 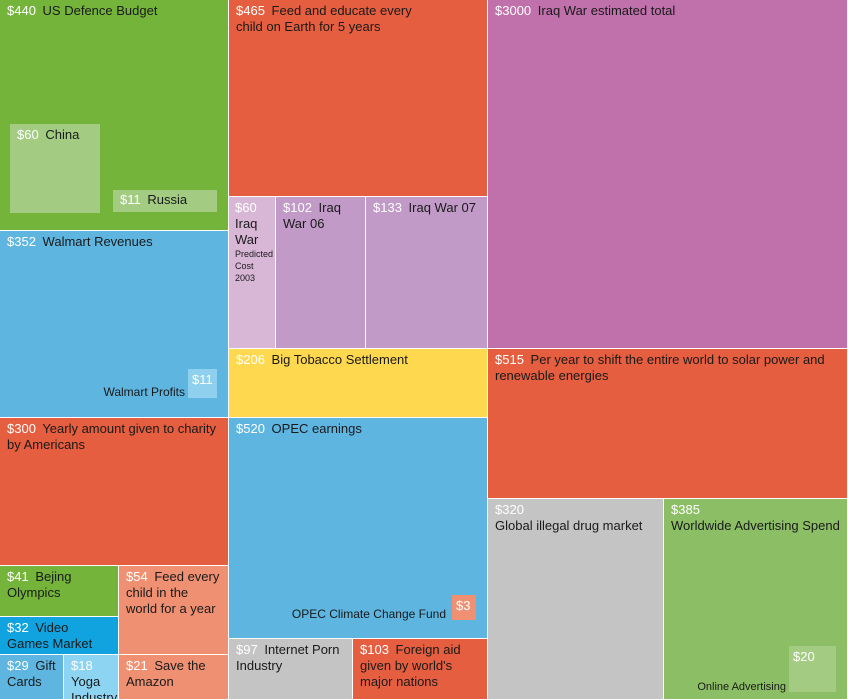 I want to click on treemap-cell-gift-cards: $29 Gift Cards, so click(x=32, y=677).